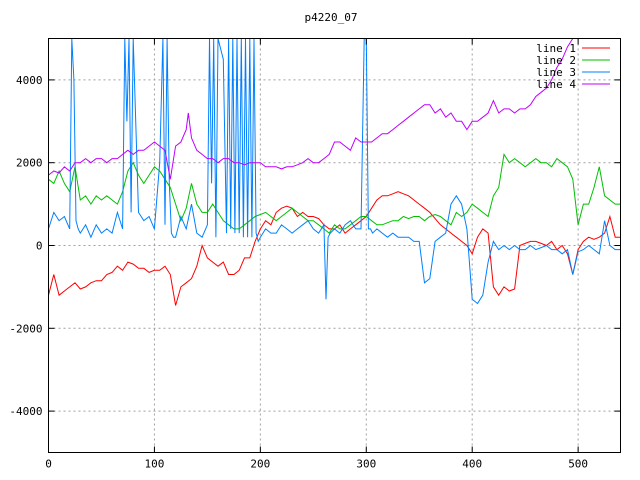 Image resolution: width=640 pixels, height=480 pixels. I want to click on legend-label: line 2, so click(556, 60).